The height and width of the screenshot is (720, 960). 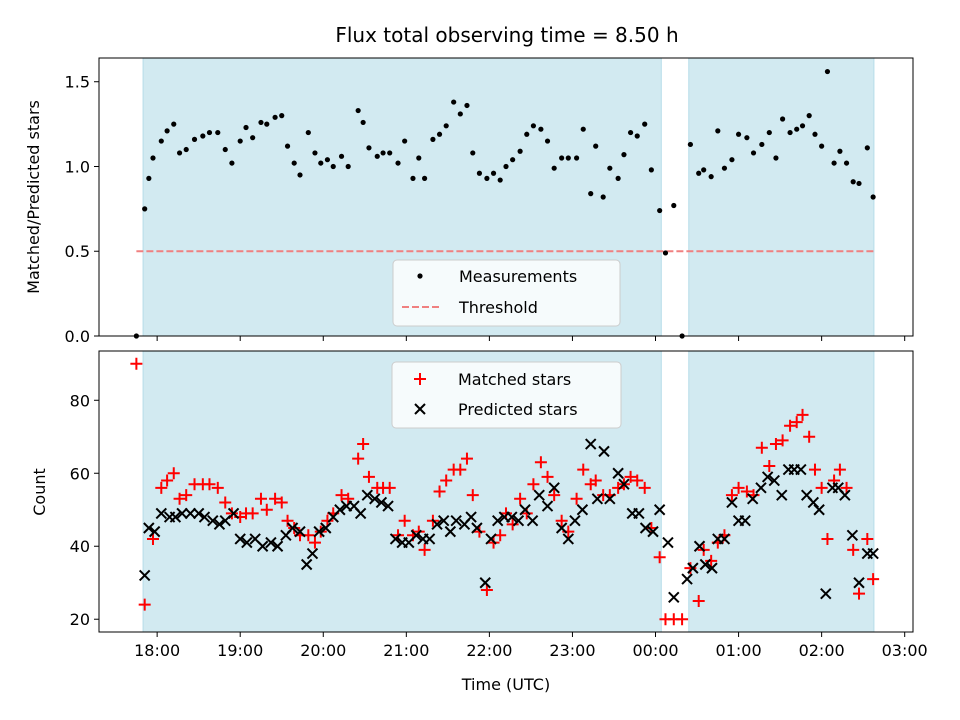 What do you see at coordinates (905, 650) in the screenshot?
I see `x-tick-label: 03:00` at bounding box center [905, 650].